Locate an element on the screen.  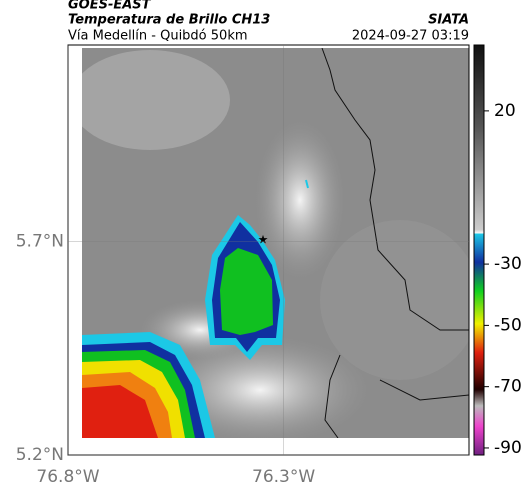
location-marker: ★ is located at coordinates (263, 240).